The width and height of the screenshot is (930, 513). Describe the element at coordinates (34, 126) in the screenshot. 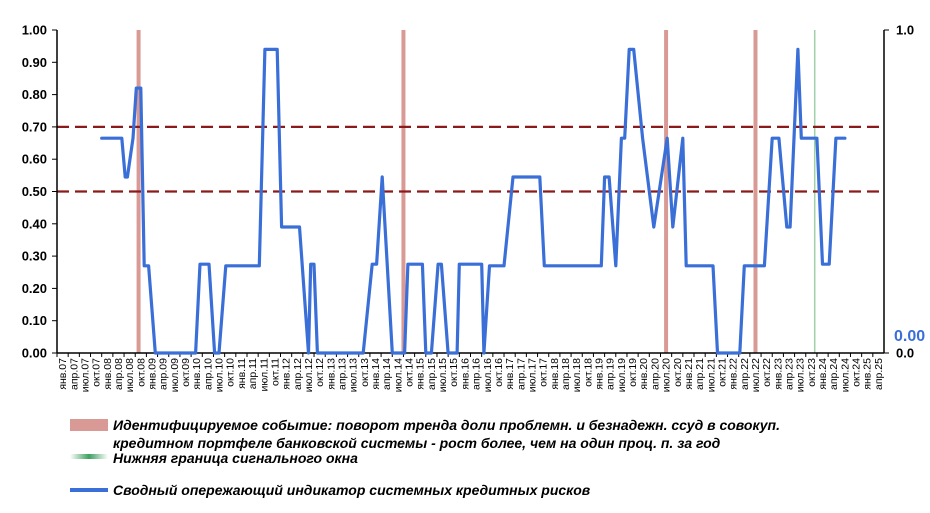

I see `y-left-tick-7: 0.70` at that location.